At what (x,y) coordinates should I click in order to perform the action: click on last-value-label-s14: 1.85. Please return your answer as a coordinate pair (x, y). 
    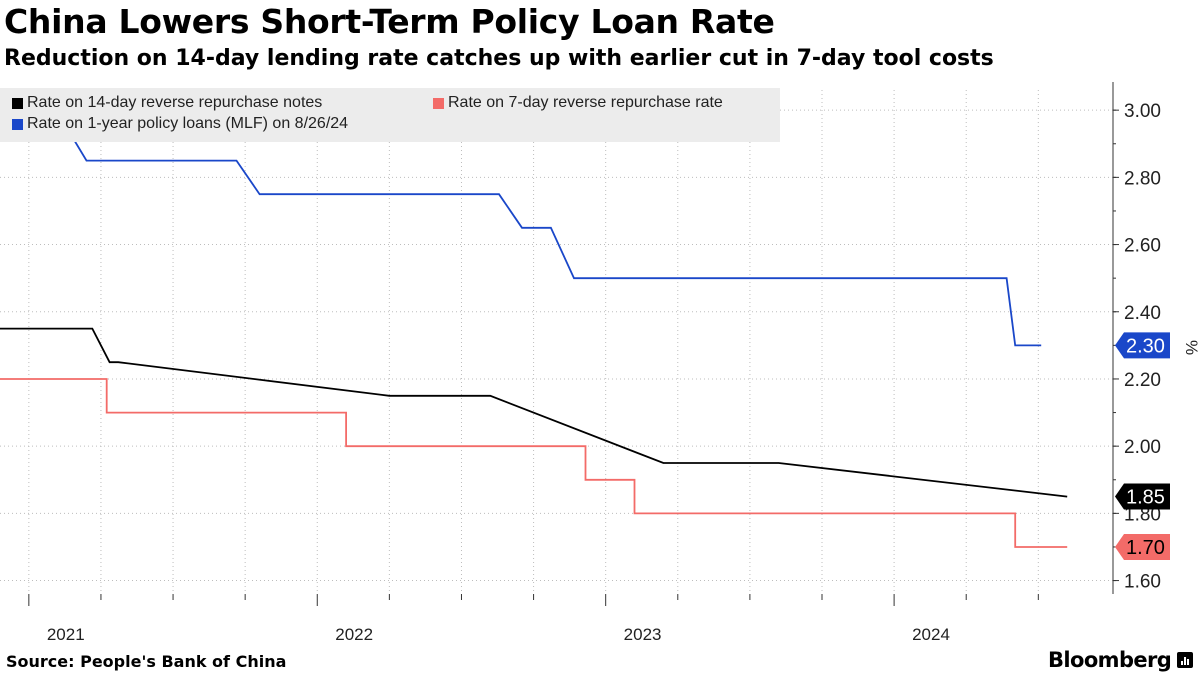
    Looking at the image, I should click on (1145, 498).